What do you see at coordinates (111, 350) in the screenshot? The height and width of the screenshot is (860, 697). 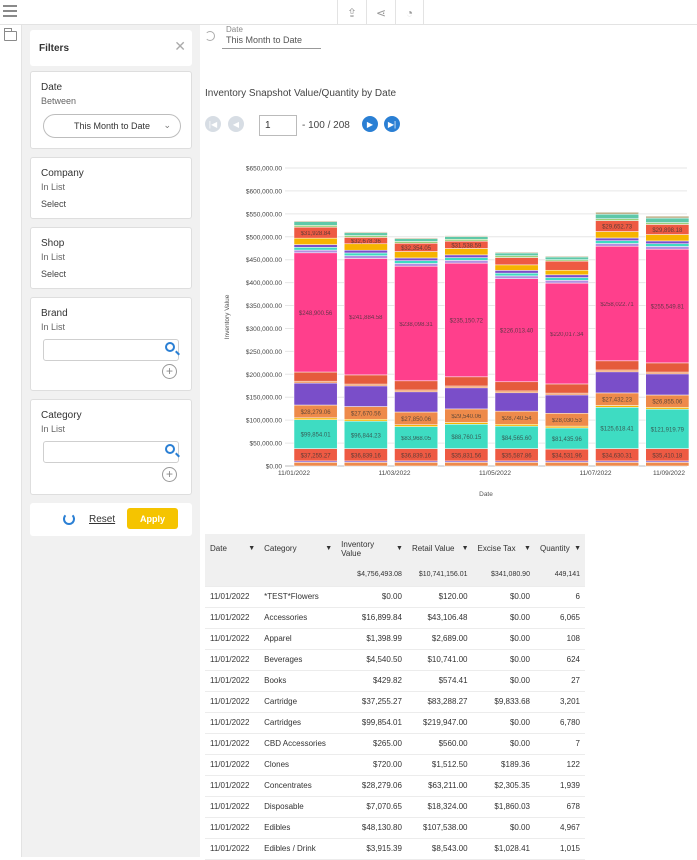 I see `brand-search-input` at bounding box center [111, 350].